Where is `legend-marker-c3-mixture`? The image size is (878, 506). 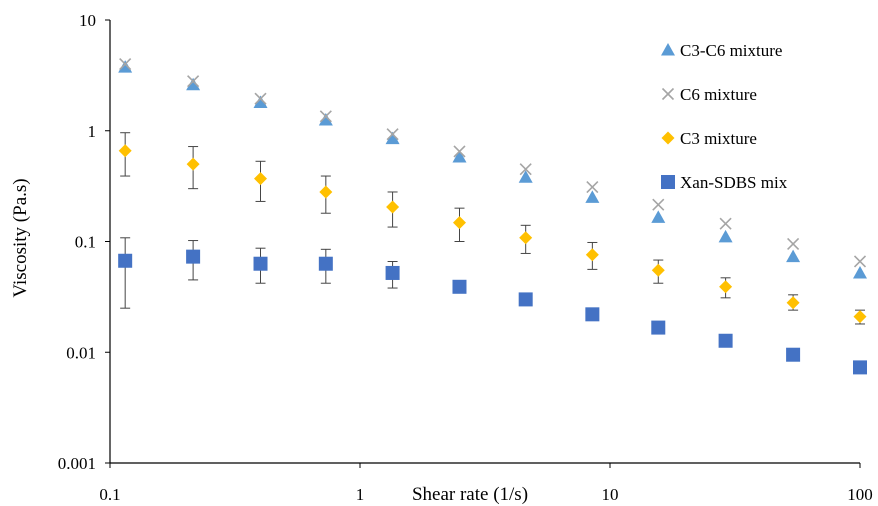
legend-marker-c3-mixture is located at coordinates (668, 138).